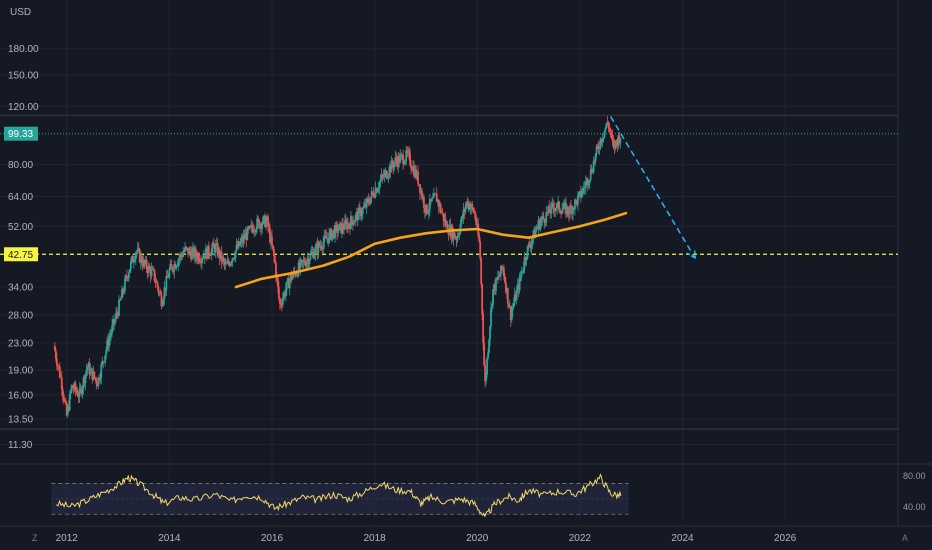 This screenshot has height=550, width=932. Describe the element at coordinates (23, 107) in the screenshot. I see `y-tick-label: 120.00` at that location.